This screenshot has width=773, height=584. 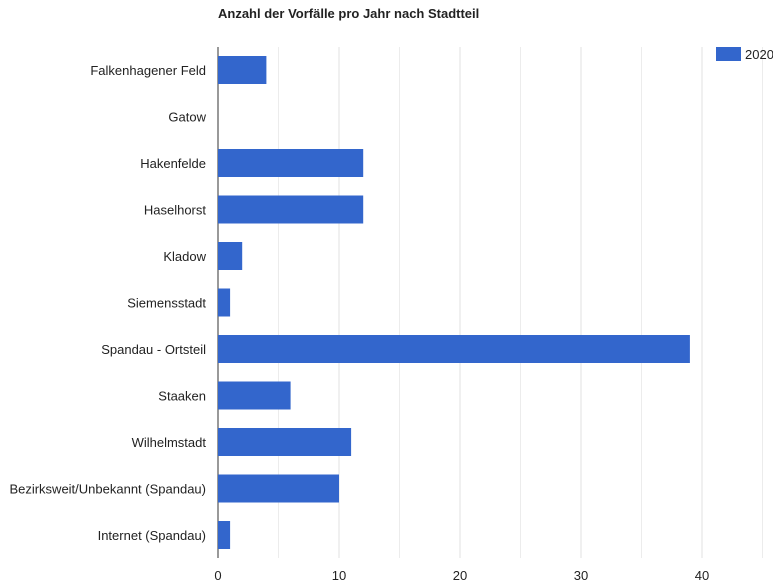 What do you see at coordinates (339, 575) in the screenshot?
I see `x-tick-label-1: 10` at bounding box center [339, 575].